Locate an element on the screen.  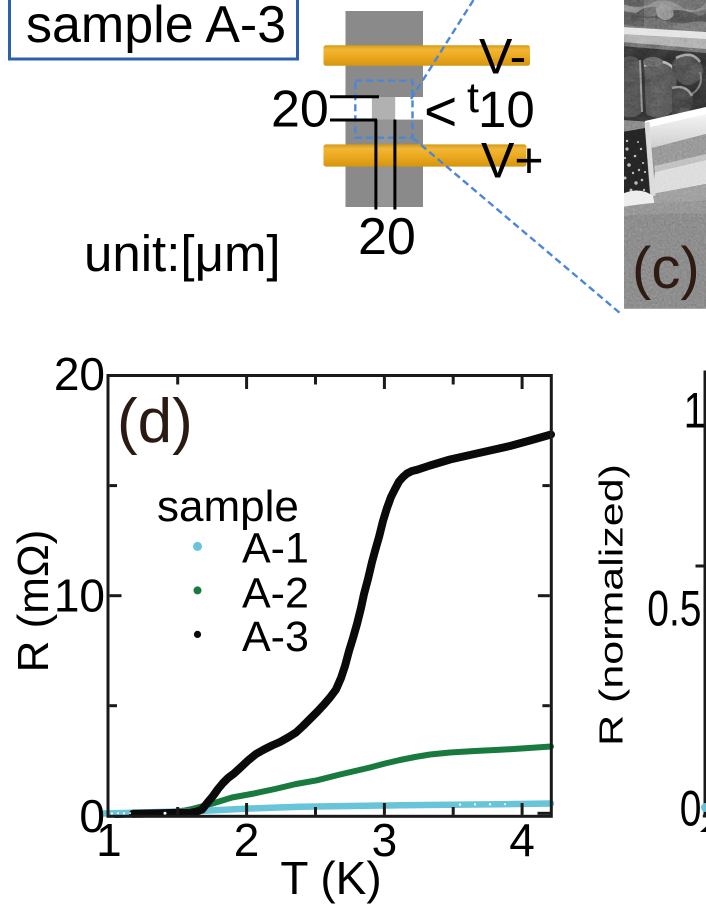
svg-text: (c) is located at coordinates (666, 268).